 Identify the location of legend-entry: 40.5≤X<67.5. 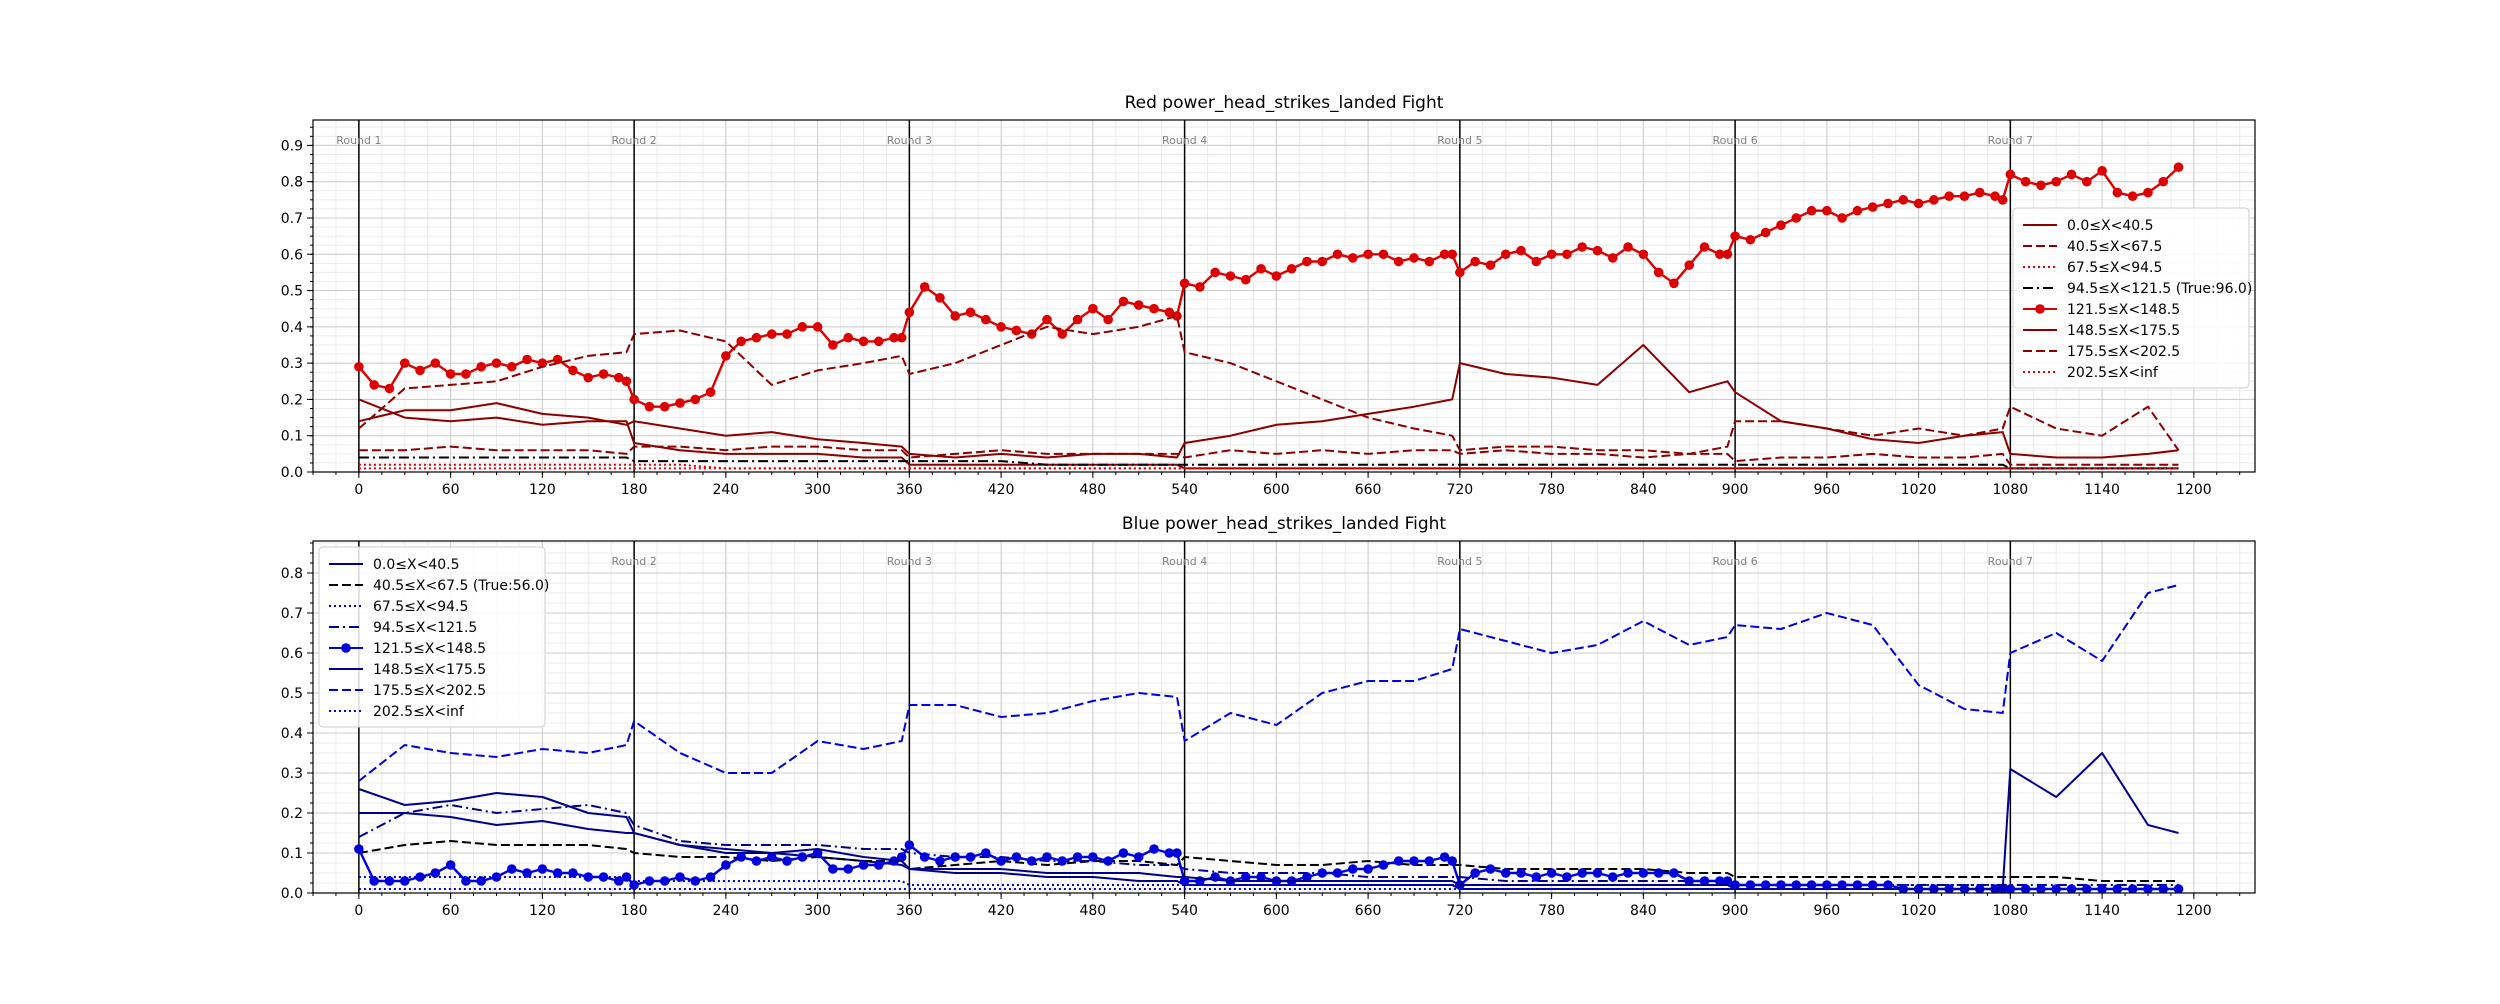
(2092, 247).